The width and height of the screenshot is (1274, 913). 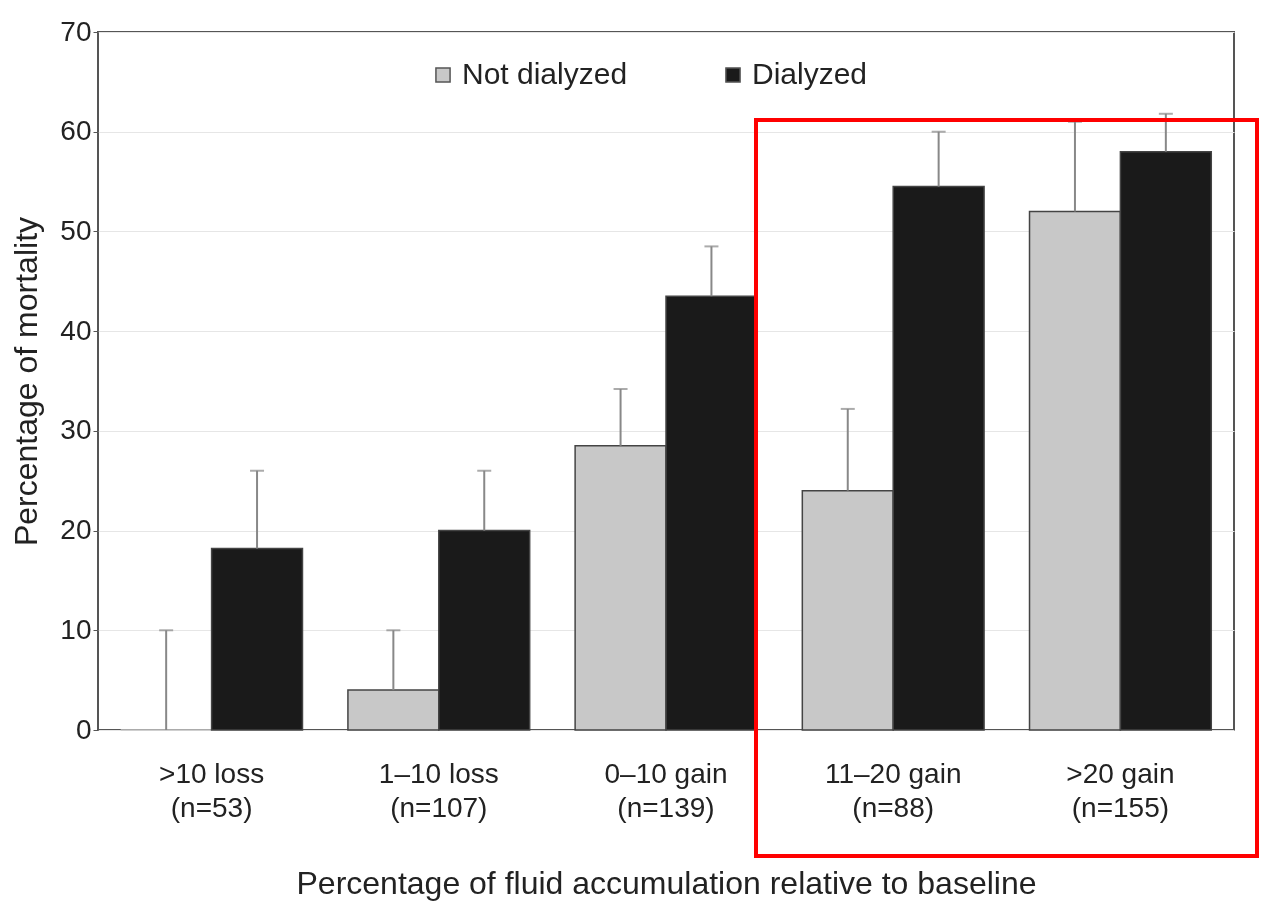 I want to click on x-tick-label: 0–10 gain (n=139), so click(x=666, y=790).